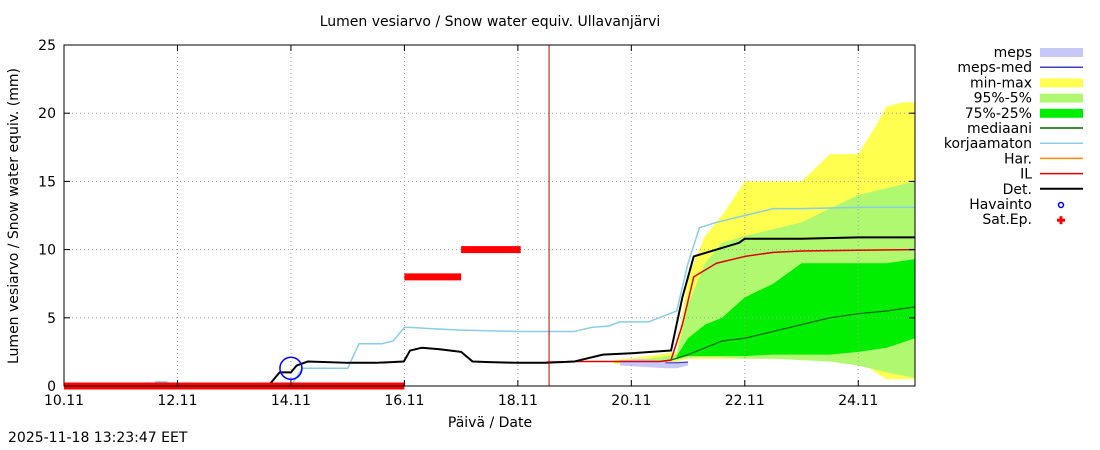 This screenshot has height=450, width=1100. I want to click on x-tick-label: 20.11, so click(631, 401).